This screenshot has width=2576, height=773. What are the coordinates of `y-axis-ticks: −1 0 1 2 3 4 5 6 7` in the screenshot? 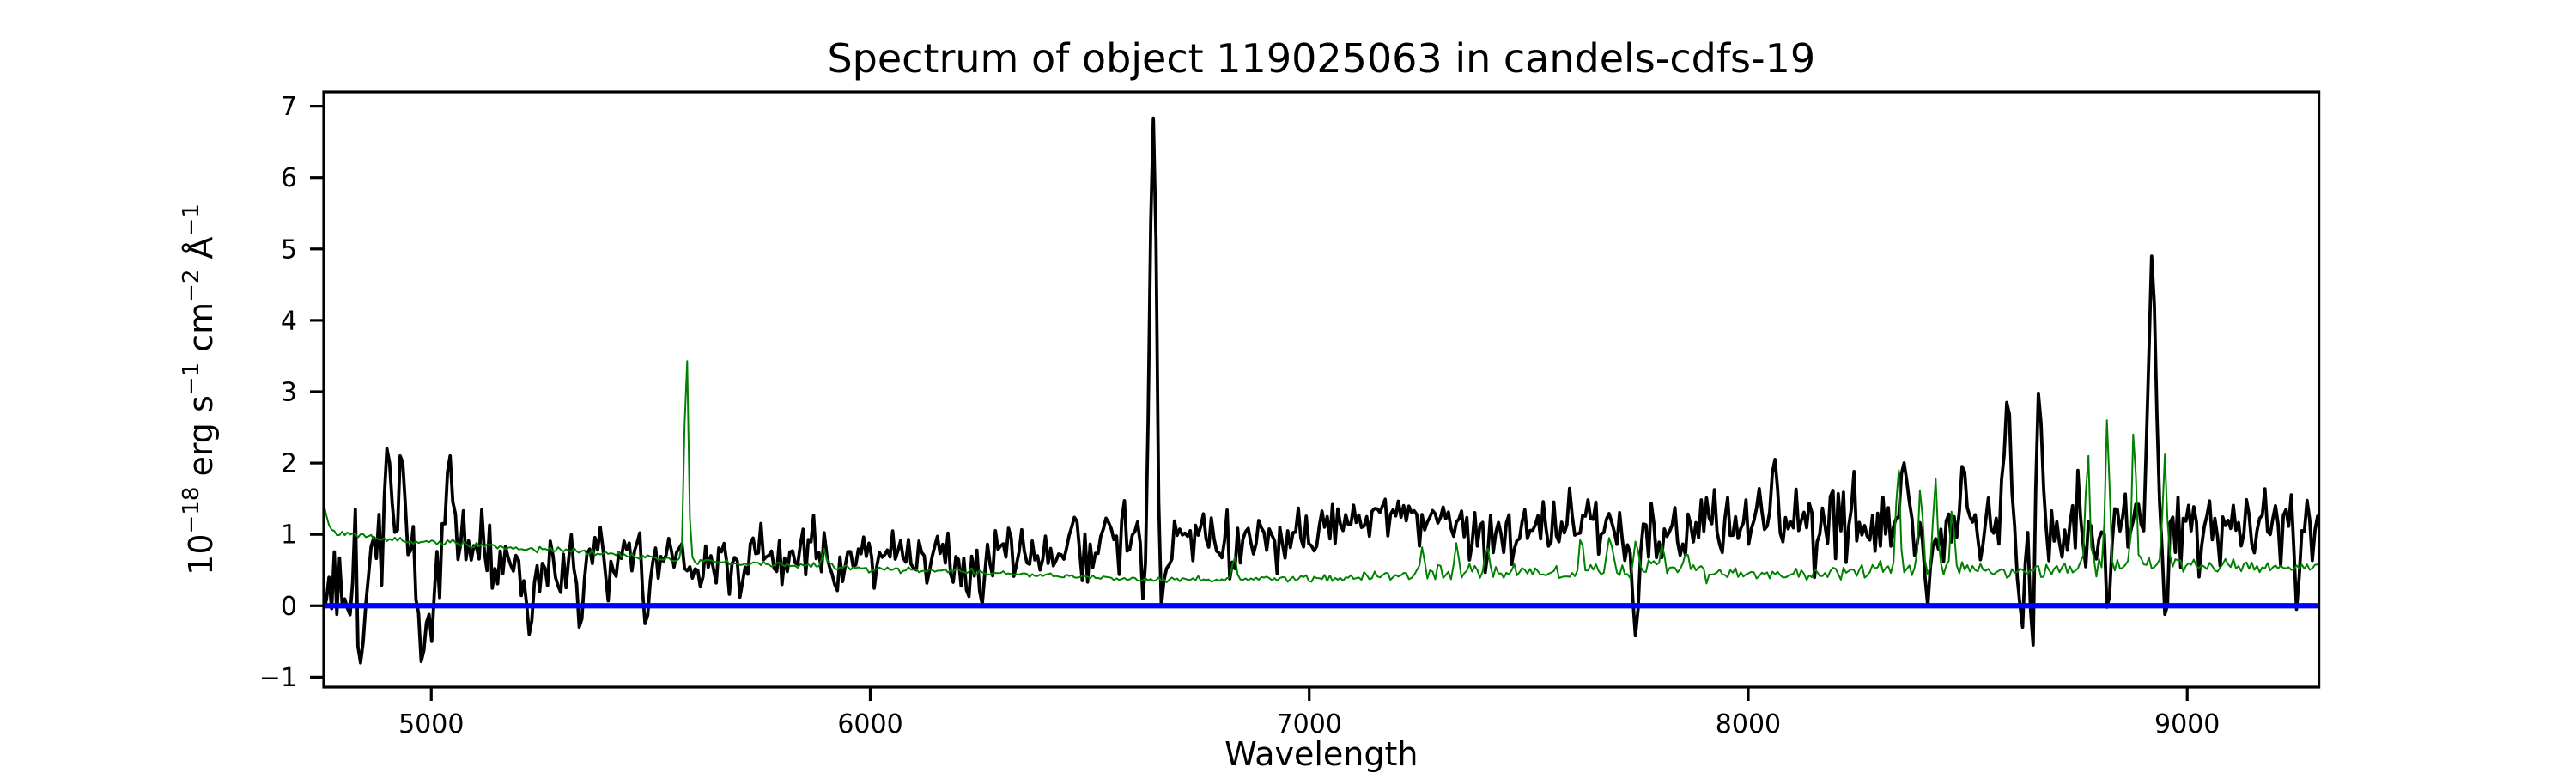 It's located at (291, 392).